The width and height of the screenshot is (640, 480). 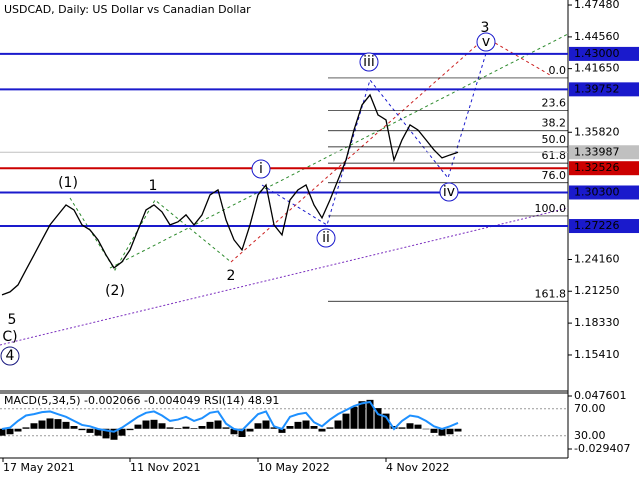 What do you see at coordinates (165, 467) in the screenshot?
I see `x-tick-label: 11 Nov 2021` at bounding box center [165, 467].